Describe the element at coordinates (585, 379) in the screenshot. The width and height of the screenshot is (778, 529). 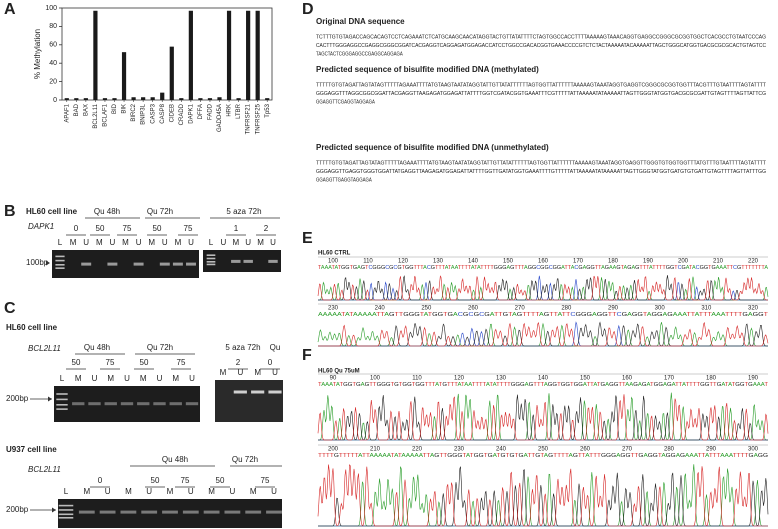
I see `base-position: 150` at that location.